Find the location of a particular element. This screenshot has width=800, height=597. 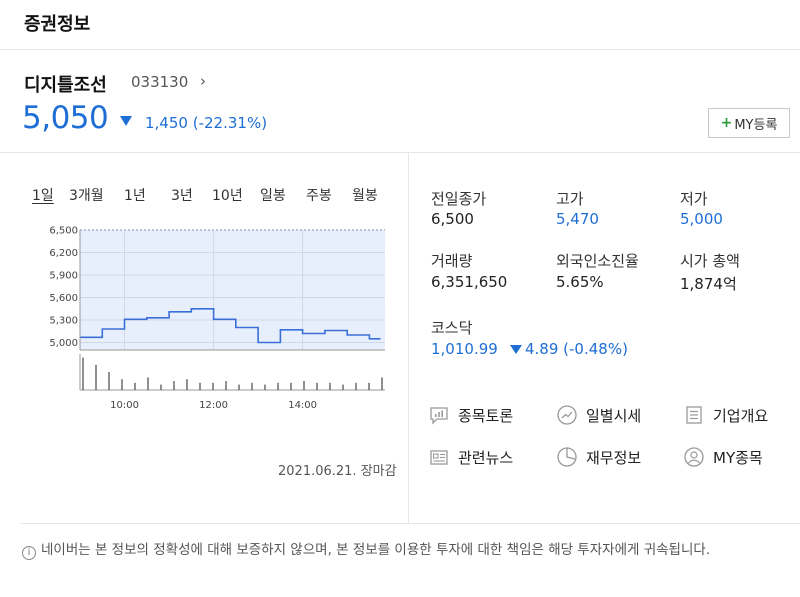

daily-price-label: 일별시세 is located at coordinates (614, 415).